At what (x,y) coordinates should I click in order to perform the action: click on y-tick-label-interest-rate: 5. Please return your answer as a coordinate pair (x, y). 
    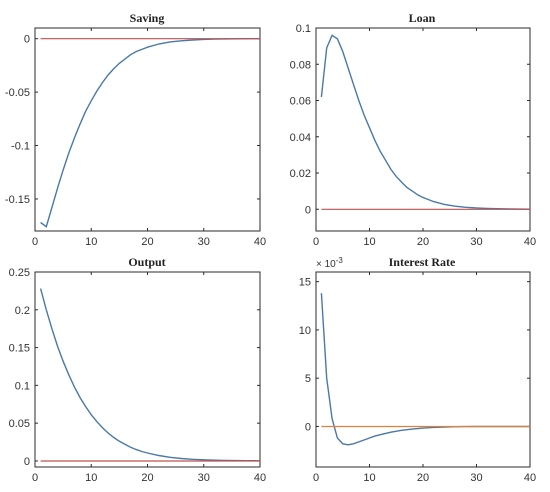
    Looking at the image, I should click on (308, 379).